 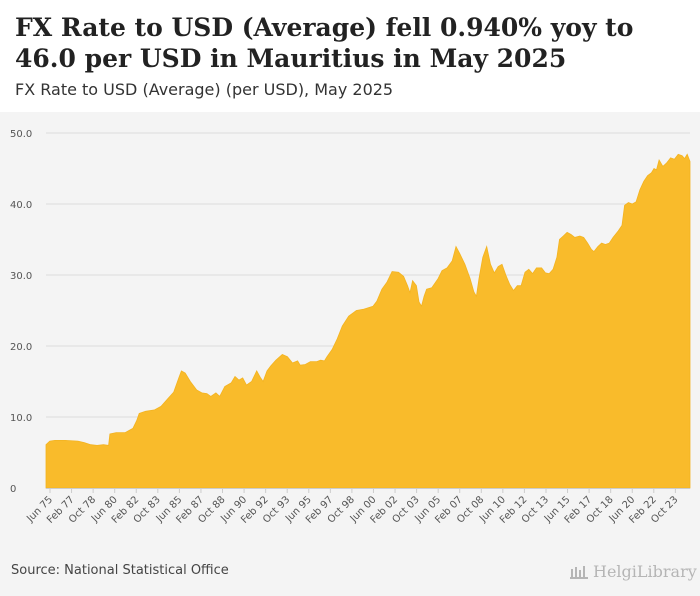 I want to click on library-icon, so click(x=579, y=572).